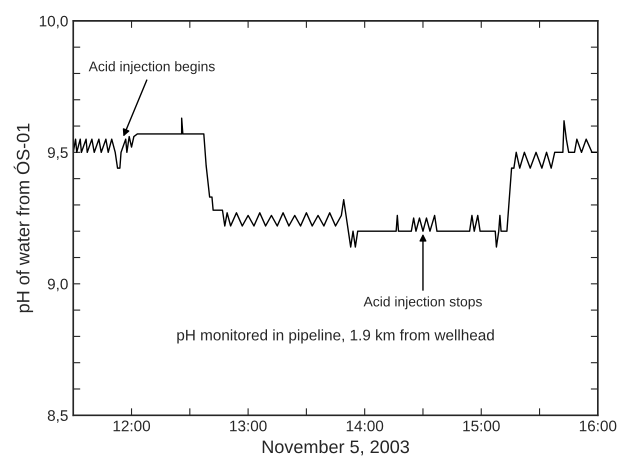  Describe the element at coordinates (54, 22) in the screenshot. I see `y-tick-label: 10,0` at that location.